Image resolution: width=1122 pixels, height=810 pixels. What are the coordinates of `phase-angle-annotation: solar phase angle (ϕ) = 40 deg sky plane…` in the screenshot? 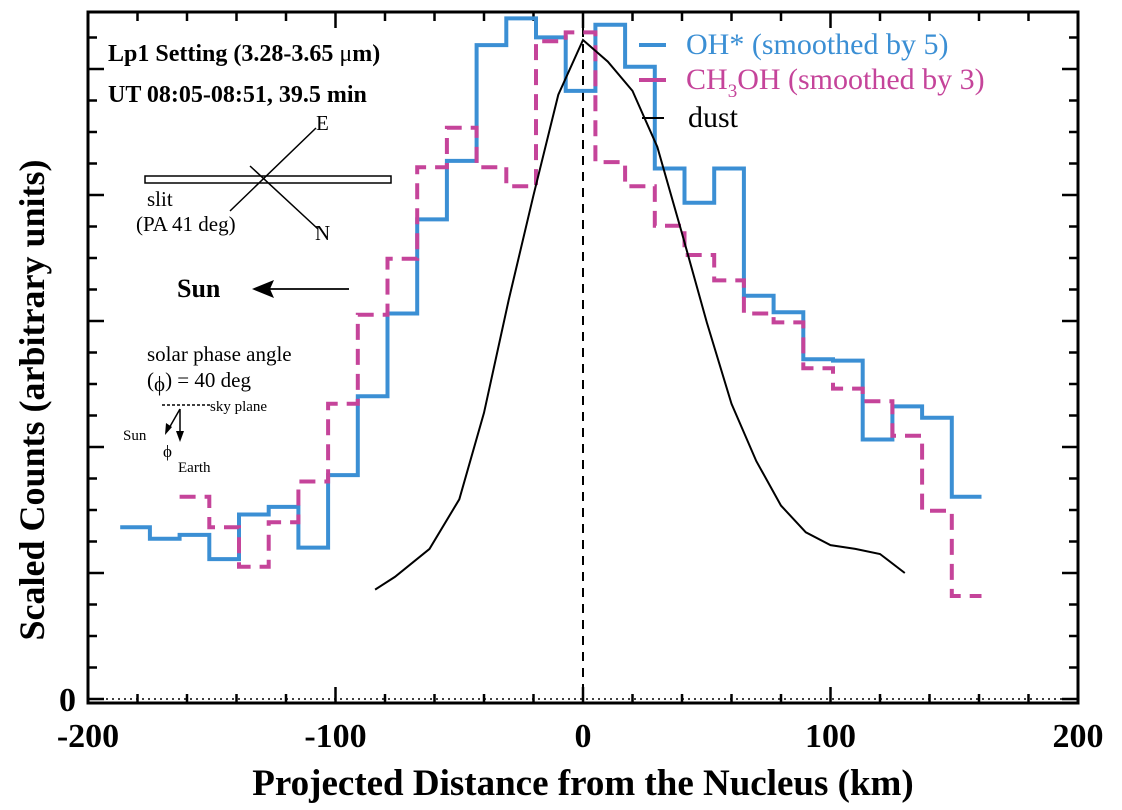 It's located at (207, 409).